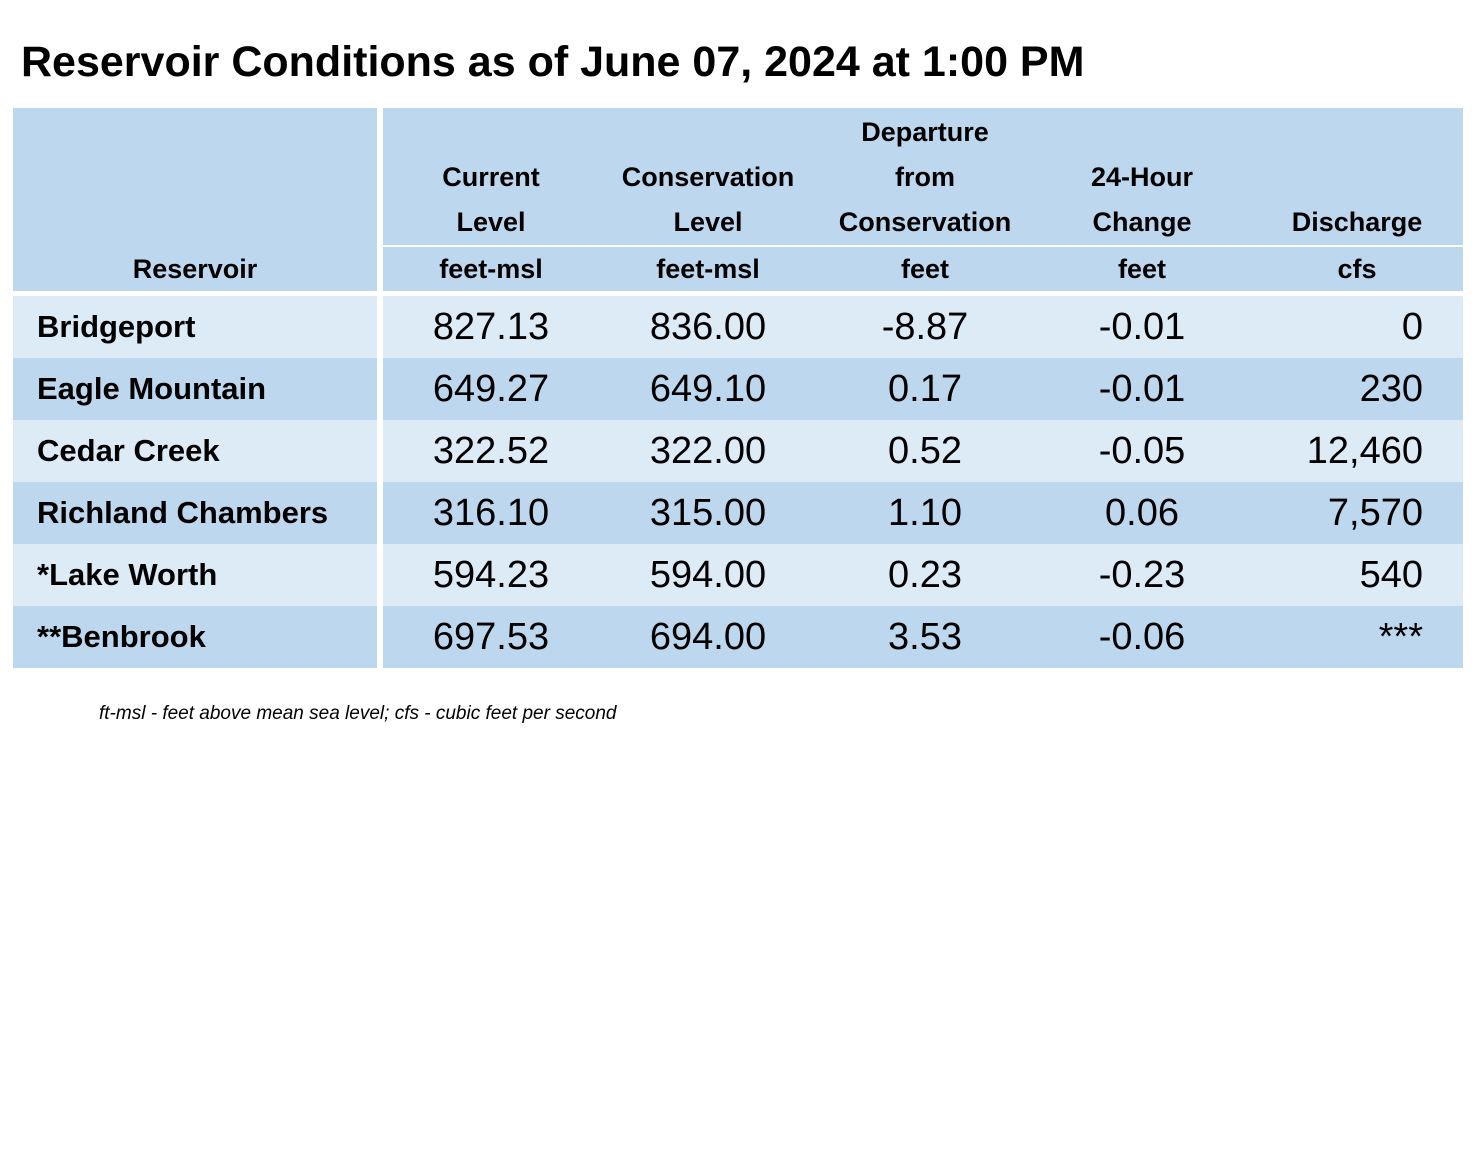  Describe the element at coordinates (1142, 451) in the screenshot. I see `change-value: -0.05` at that location.